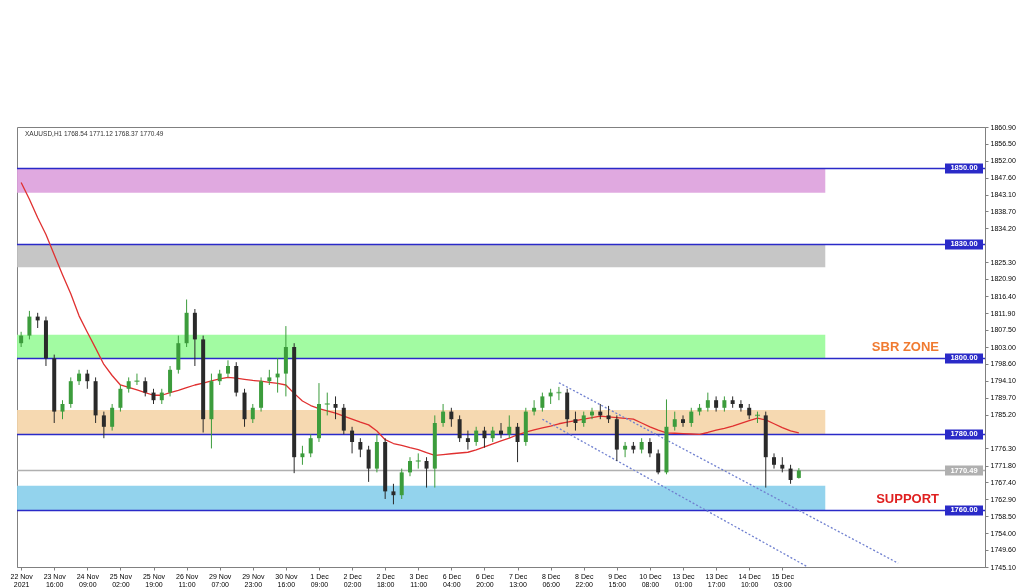  Describe the element at coordinates (908, 499) in the screenshot. I see `annotation: SUPPORT` at that location.